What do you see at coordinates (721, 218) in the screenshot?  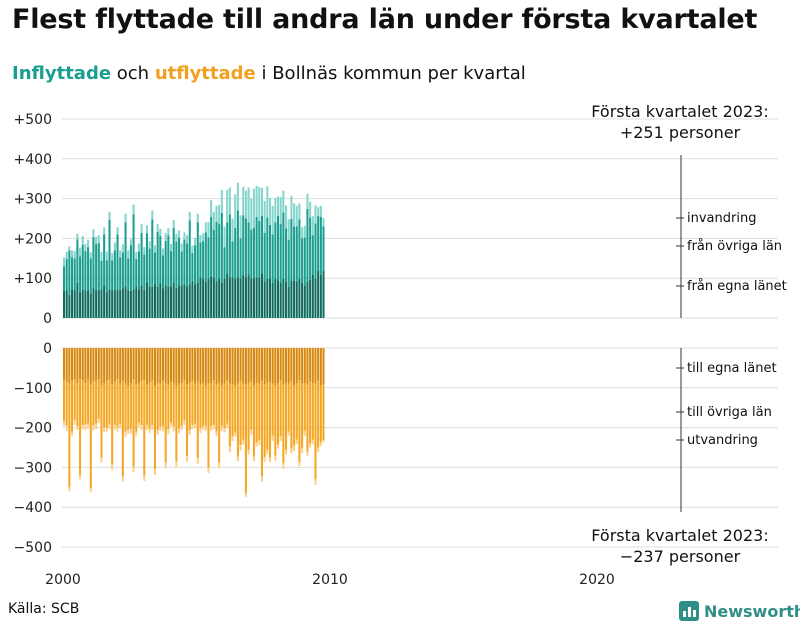 I see `series-label-top: invandring` at bounding box center [721, 218].